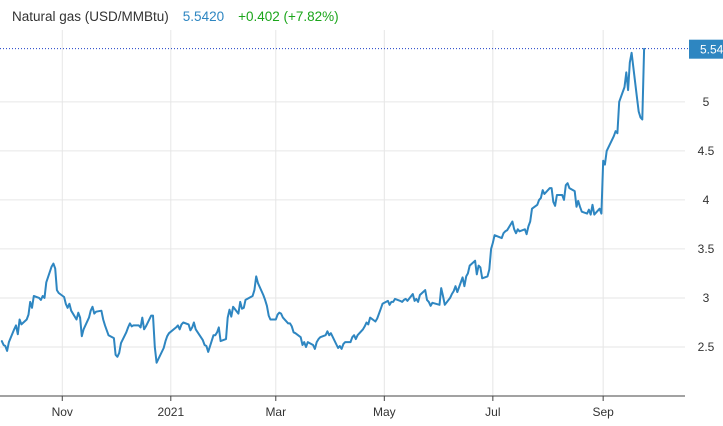 The height and width of the screenshot is (426, 723). Describe the element at coordinates (288, 16) in the screenshot. I see `price-change: +0.402 (+7.82%)` at that location.